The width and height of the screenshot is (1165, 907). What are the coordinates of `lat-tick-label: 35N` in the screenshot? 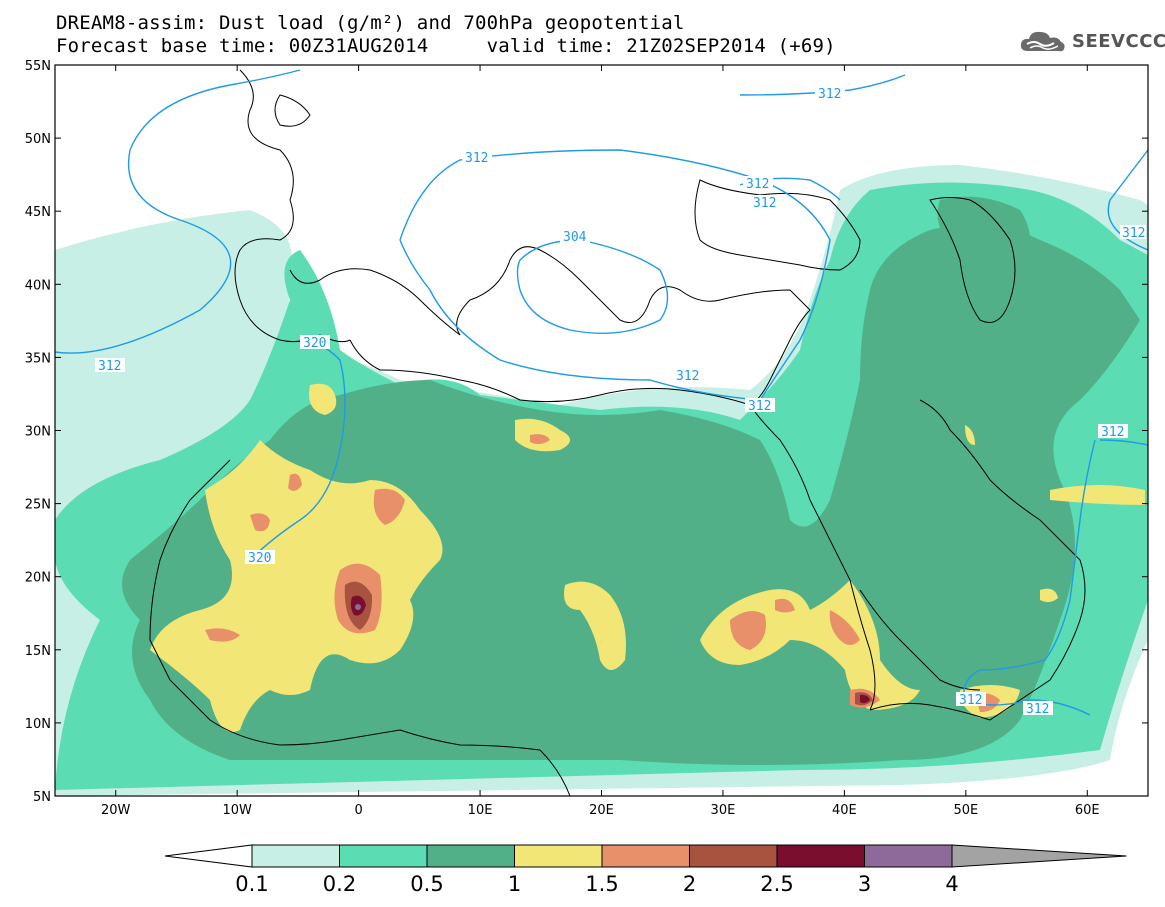 It's located at (38, 358).